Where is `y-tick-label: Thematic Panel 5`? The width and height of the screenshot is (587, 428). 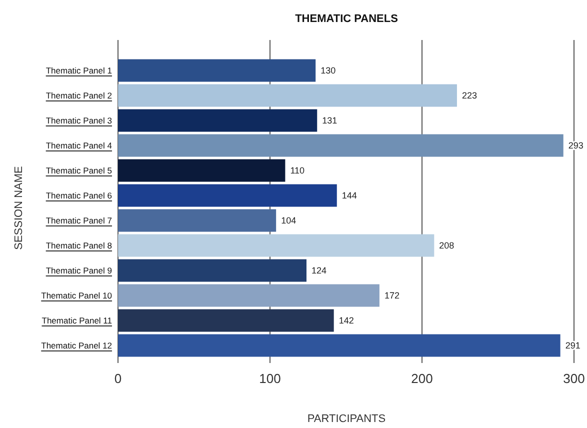 y-tick-label: Thematic Panel 5 is located at coordinates (79, 171).